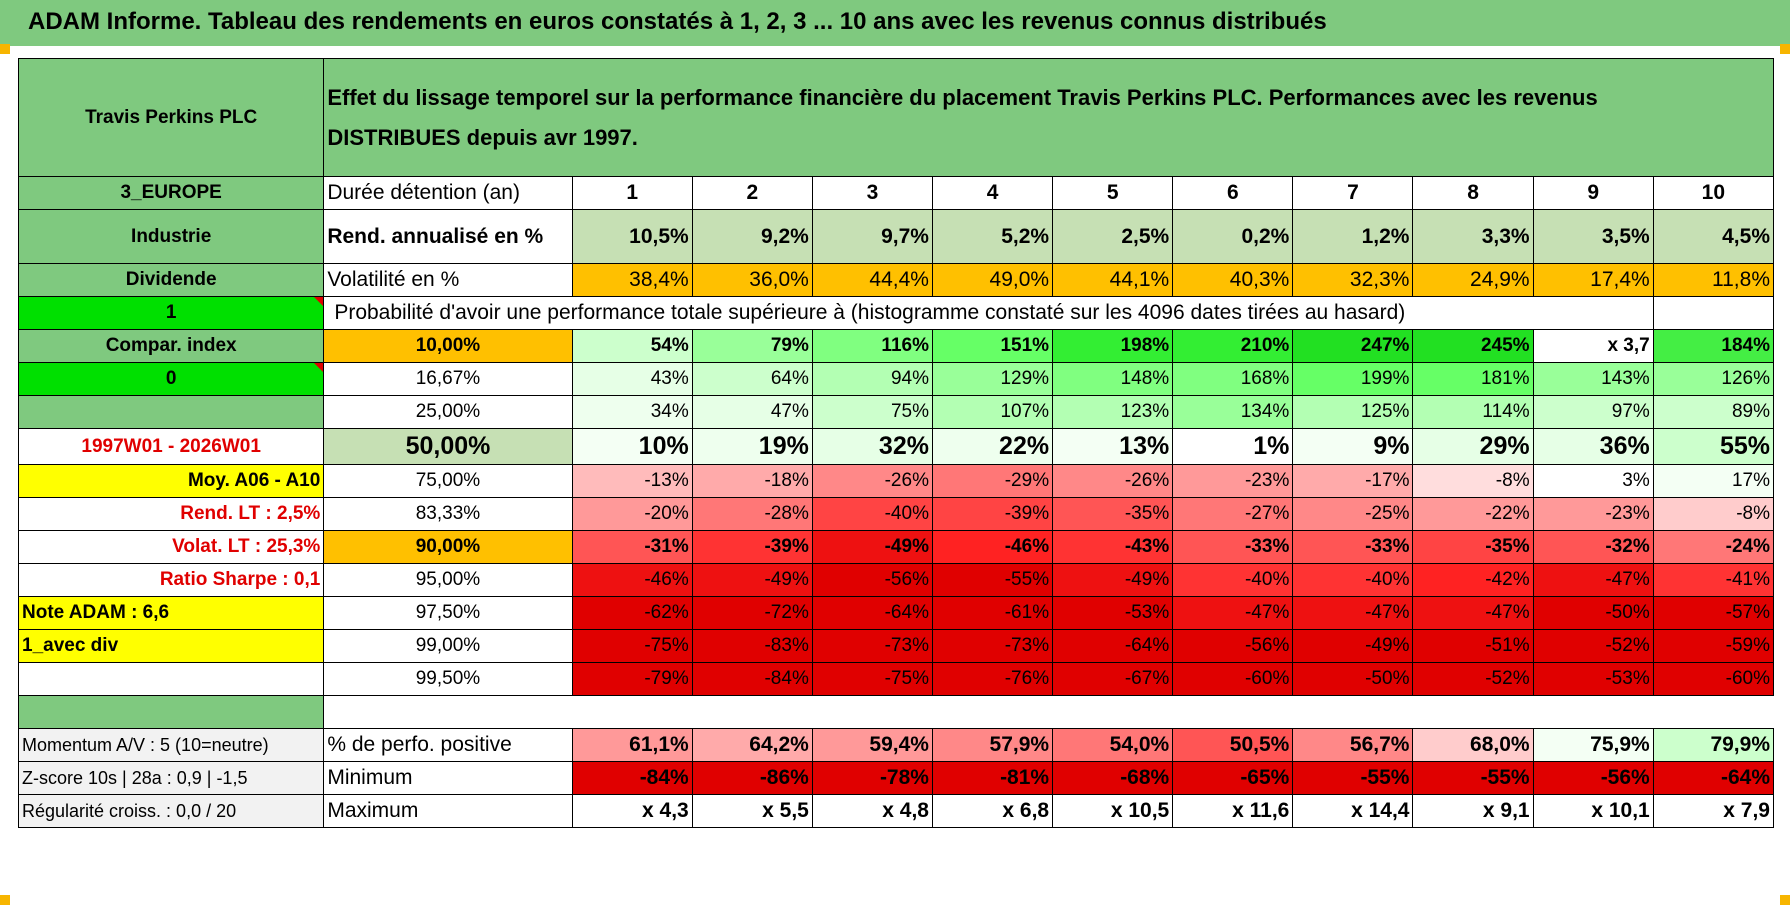 Image resolution: width=1790 pixels, height=907 pixels. What do you see at coordinates (448, 514) in the screenshot?
I see `threshold-percent: 83,33%` at bounding box center [448, 514].